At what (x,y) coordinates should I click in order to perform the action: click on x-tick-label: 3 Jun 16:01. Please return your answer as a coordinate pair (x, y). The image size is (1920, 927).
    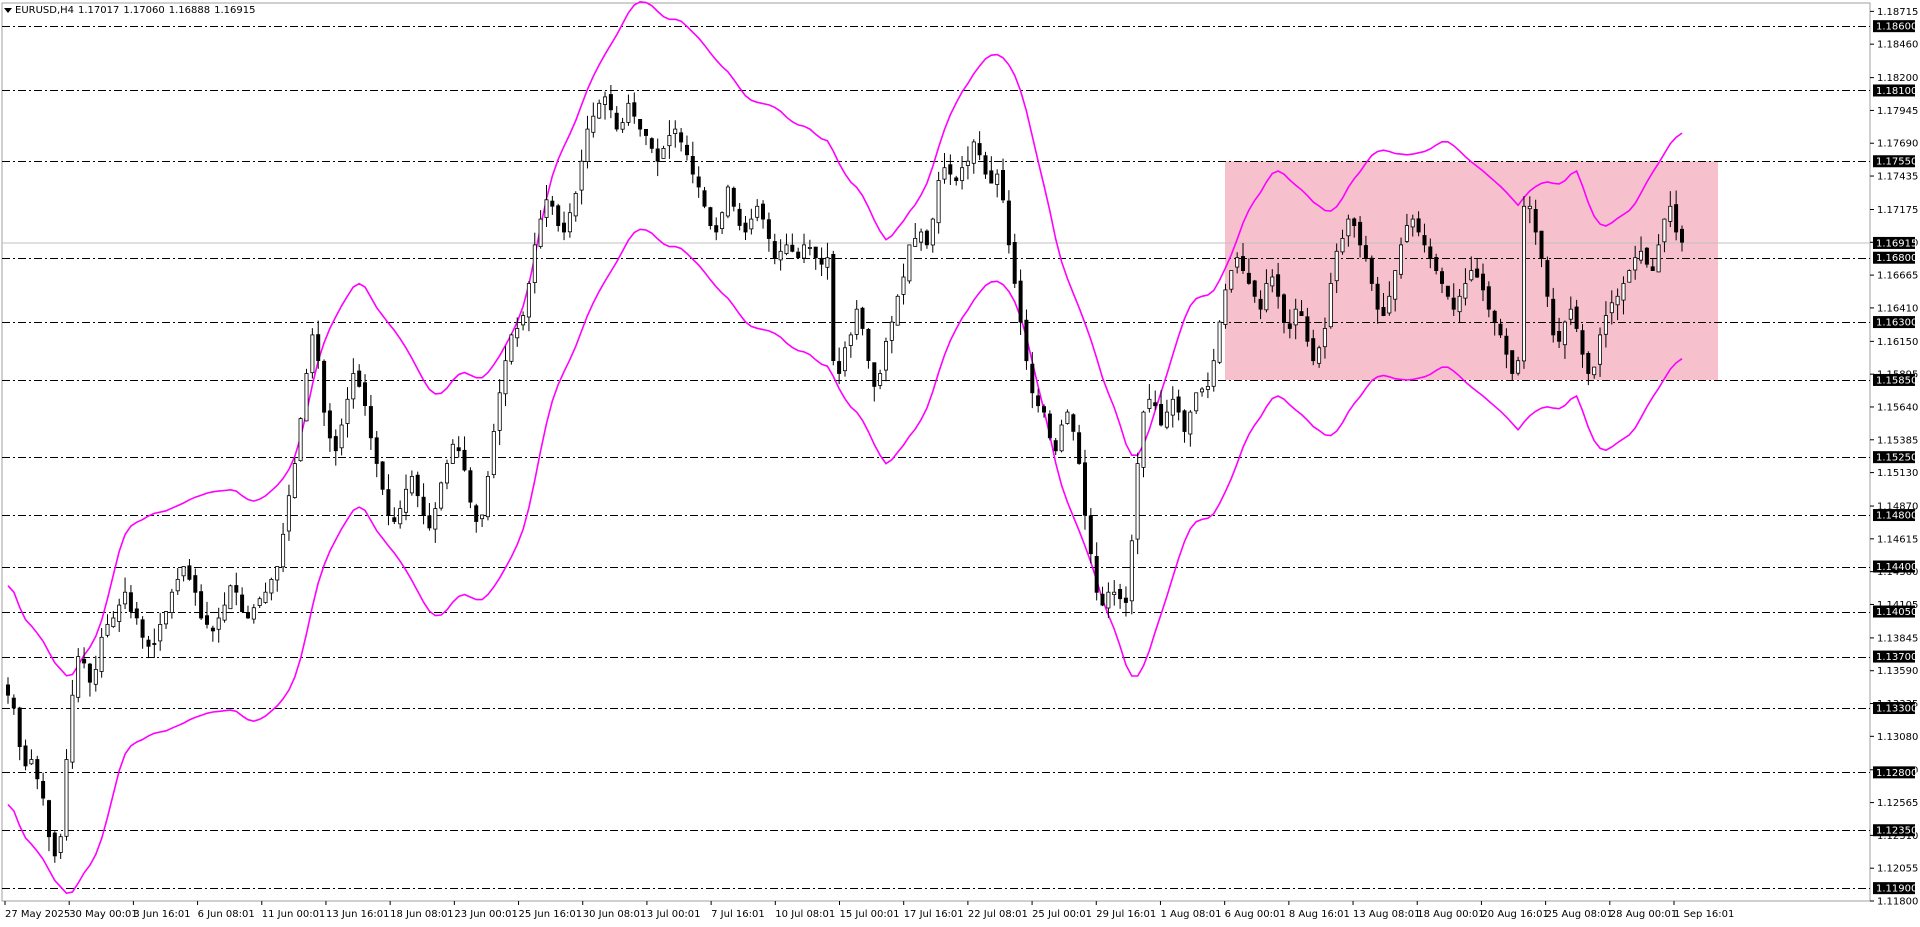
    Looking at the image, I should click on (161, 914).